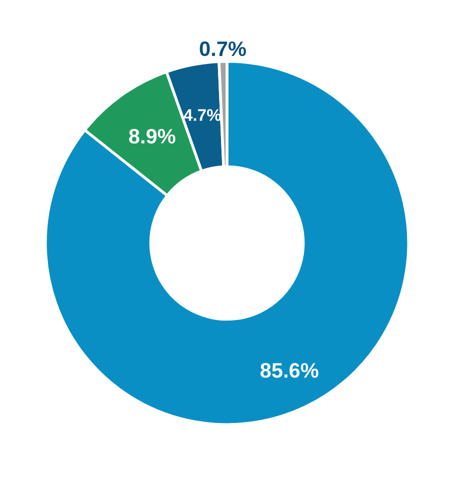  Describe the element at coordinates (223, 48) in the screenshot. I see `data-label: 0.7%` at that location.